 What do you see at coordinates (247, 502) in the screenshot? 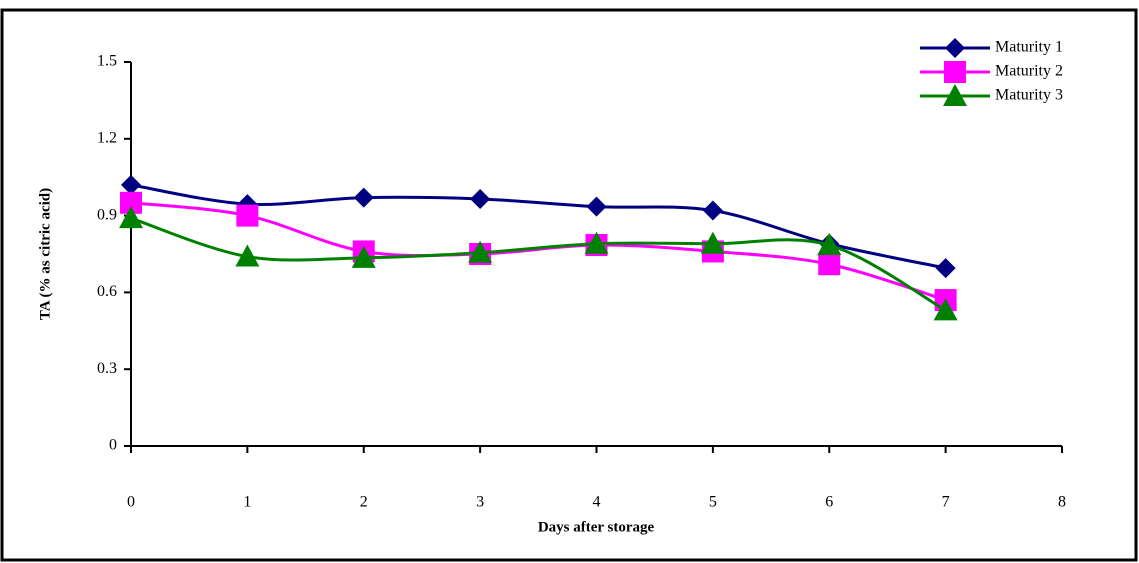
I see `x-tick-label: 1` at bounding box center [247, 502].